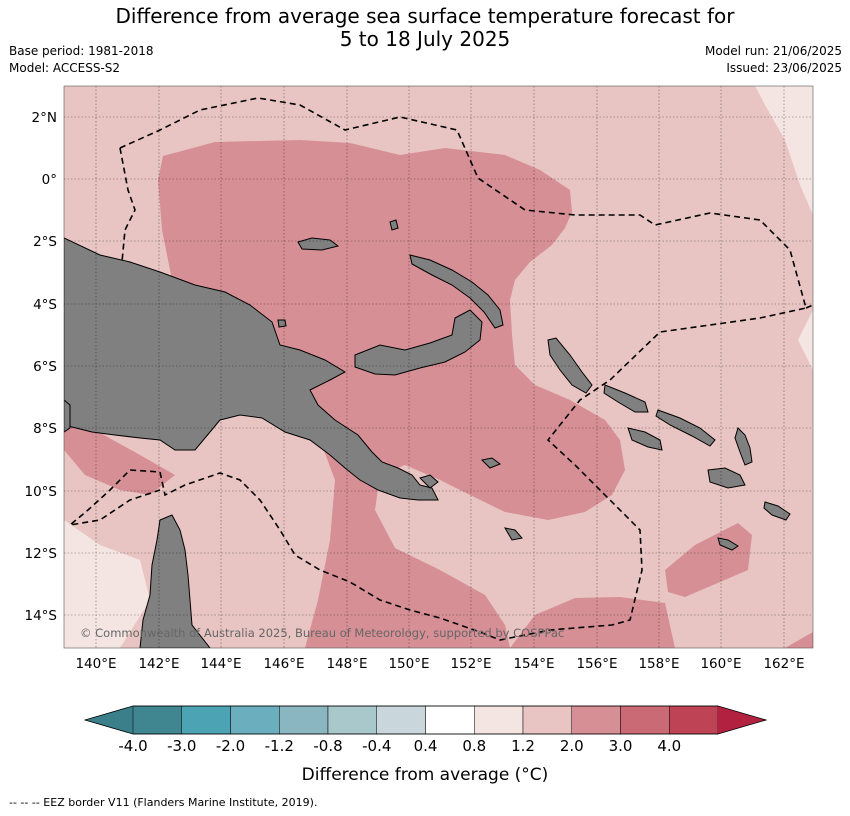 The image size is (850, 816). Describe the element at coordinates (376, 746) in the screenshot. I see `colorbar-tick-label: -0.4` at that location.